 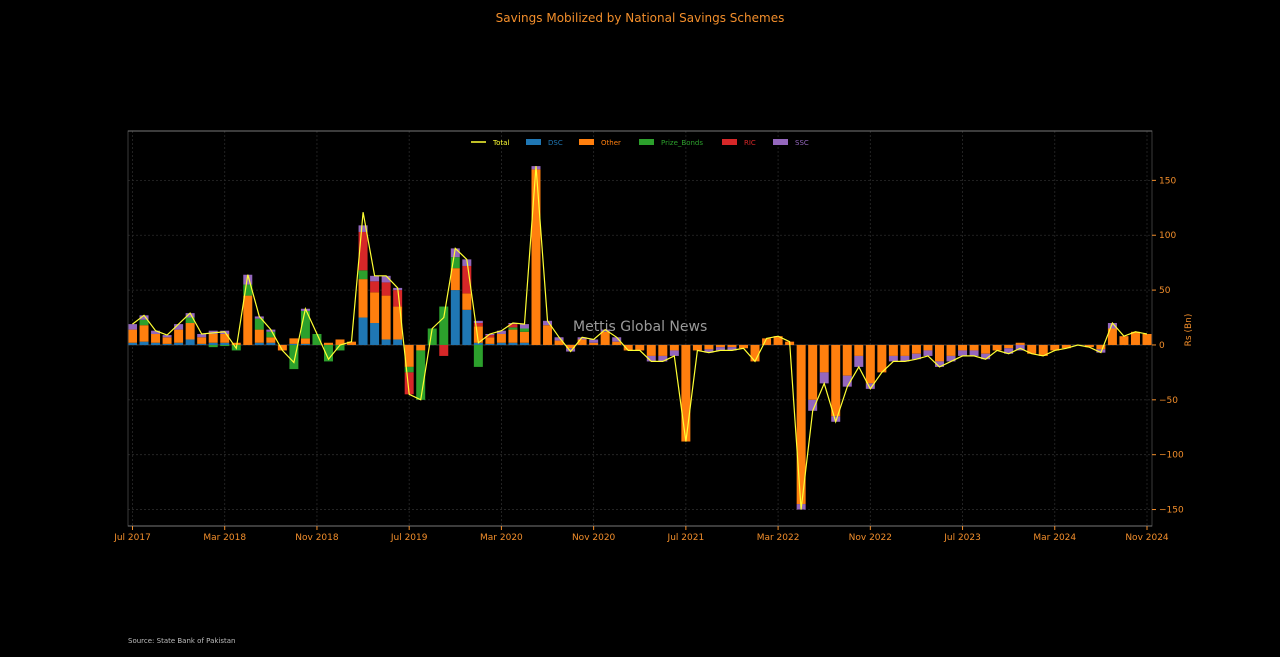 What do you see at coordinates (778, 538) in the screenshot?
I see `x-tick-label: Mar 2022` at bounding box center [778, 538].